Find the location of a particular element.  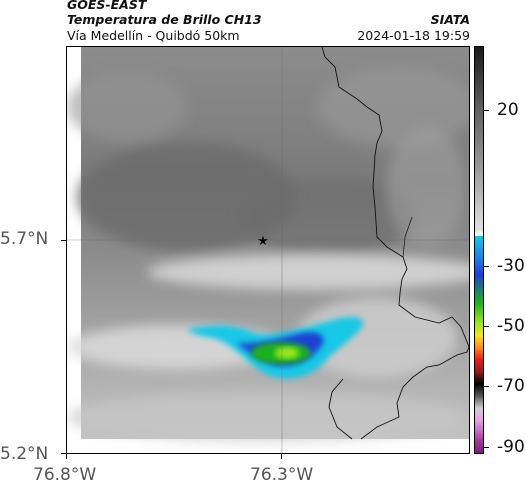

colorbar-label: -70 is located at coordinates (511, 386).